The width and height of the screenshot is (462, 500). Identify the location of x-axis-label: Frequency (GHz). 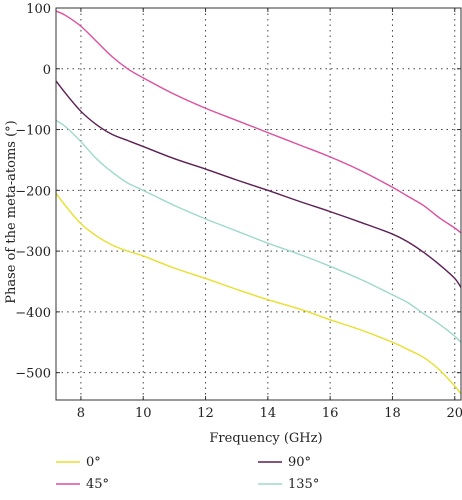
(265, 438).